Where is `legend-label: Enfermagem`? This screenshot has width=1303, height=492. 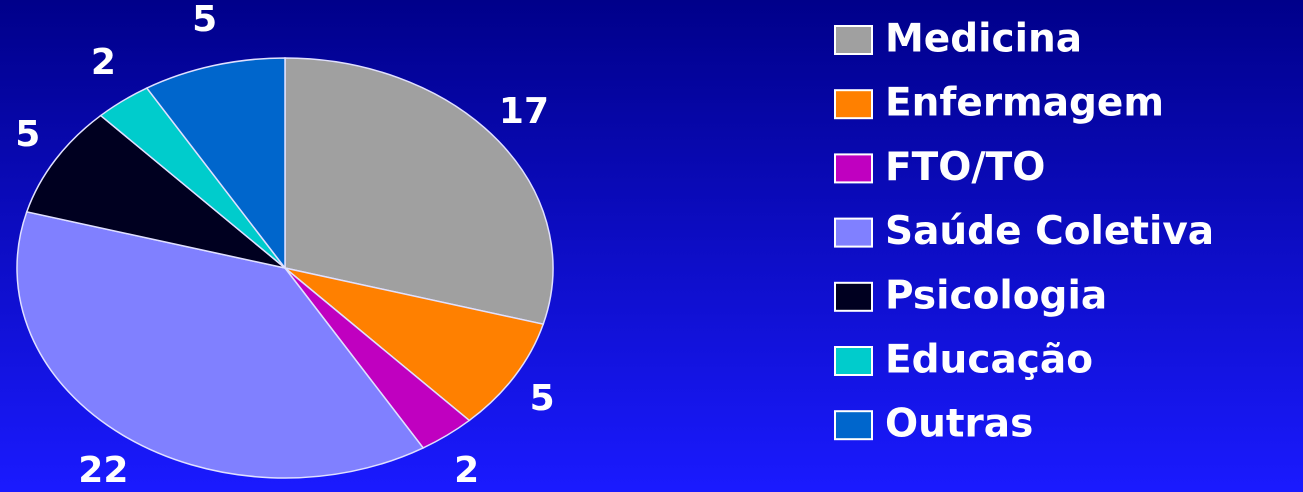
legend-label: Enfermagem is located at coordinates (1024, 103).